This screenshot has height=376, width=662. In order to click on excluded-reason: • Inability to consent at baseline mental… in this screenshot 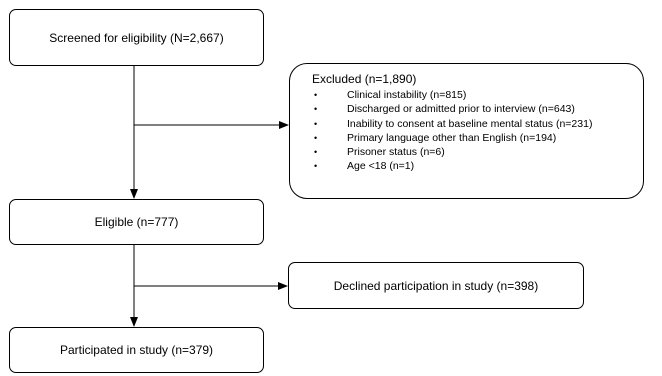, I will do `click(477, 124)`.